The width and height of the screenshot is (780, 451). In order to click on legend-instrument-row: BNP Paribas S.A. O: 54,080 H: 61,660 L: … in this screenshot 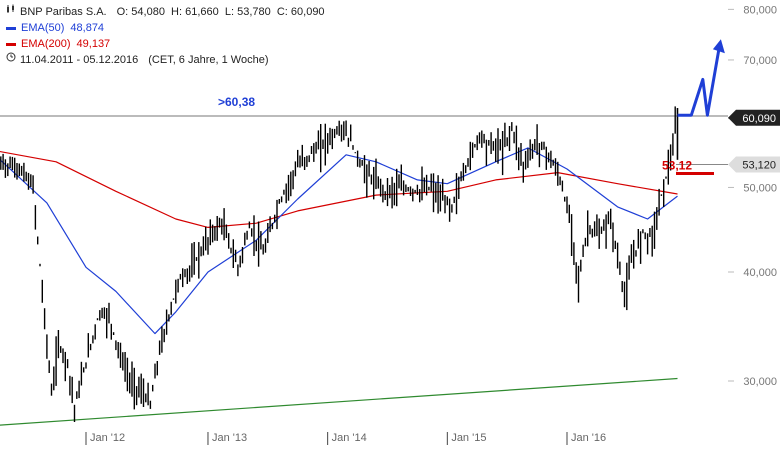, I will do `click(165, 12)`.